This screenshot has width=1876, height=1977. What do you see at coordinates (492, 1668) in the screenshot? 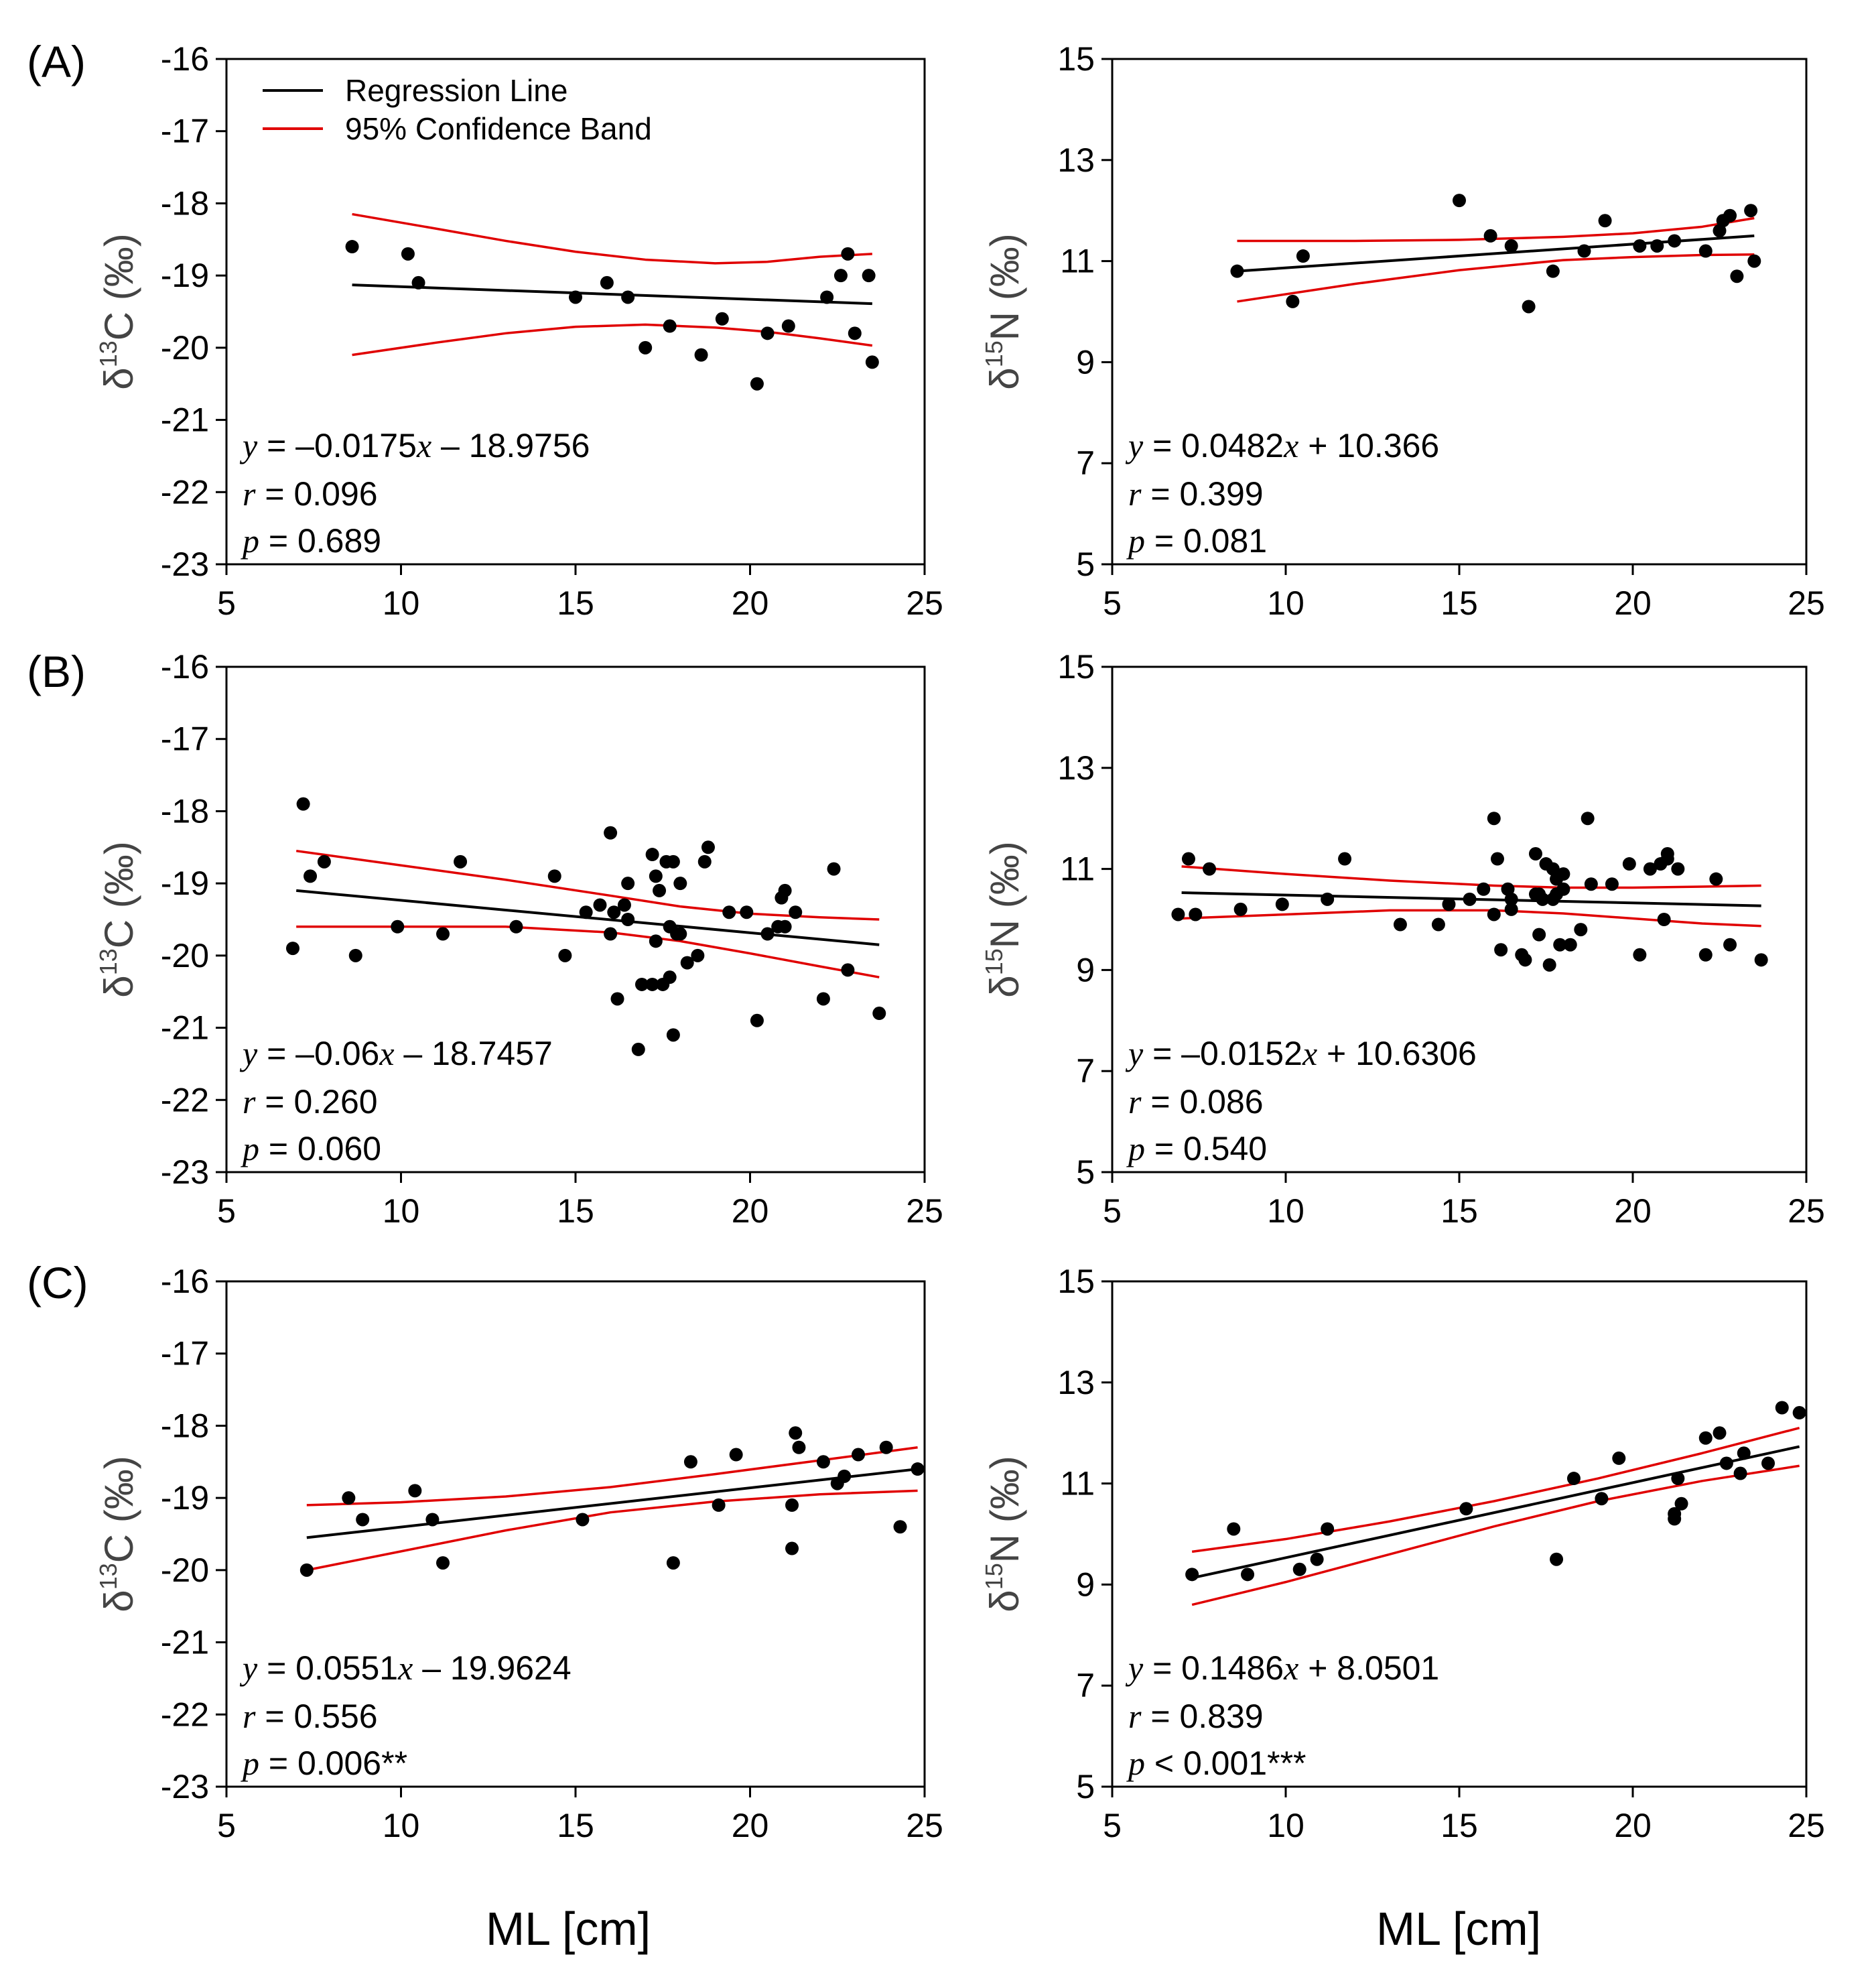
I see `equation-intercept: – 19.9624` at bounding box center [492, 1668].